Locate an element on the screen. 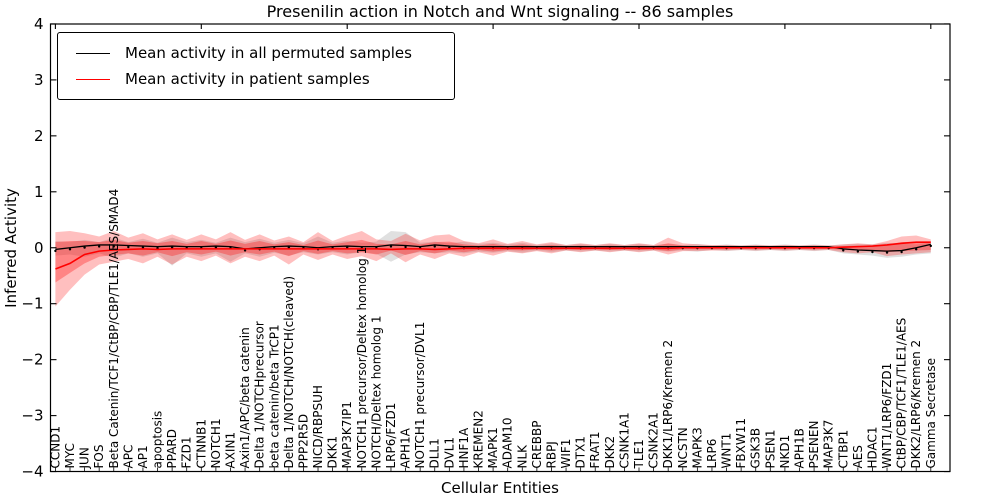 This screenshot has height=500, width=1000. band-patient-samples-spread-outer is located at coordinates (493, 268).